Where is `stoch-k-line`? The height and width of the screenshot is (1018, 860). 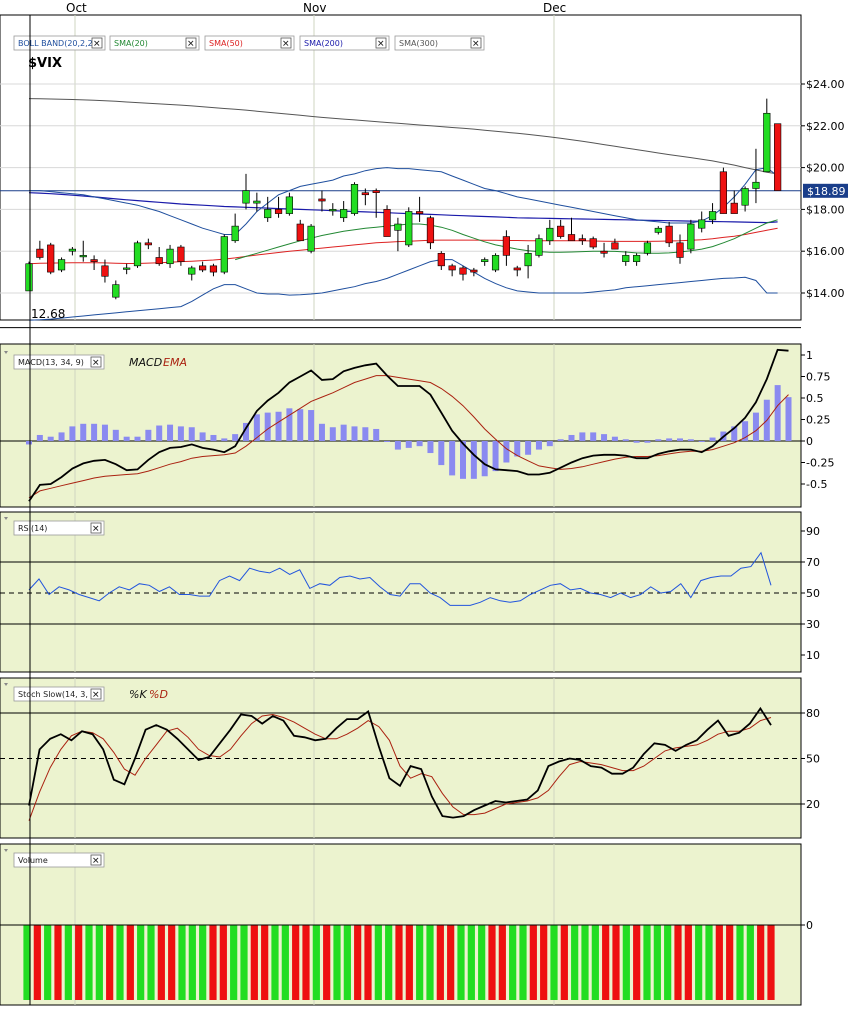
stoch-k-line is located at coordinates (400, 762).